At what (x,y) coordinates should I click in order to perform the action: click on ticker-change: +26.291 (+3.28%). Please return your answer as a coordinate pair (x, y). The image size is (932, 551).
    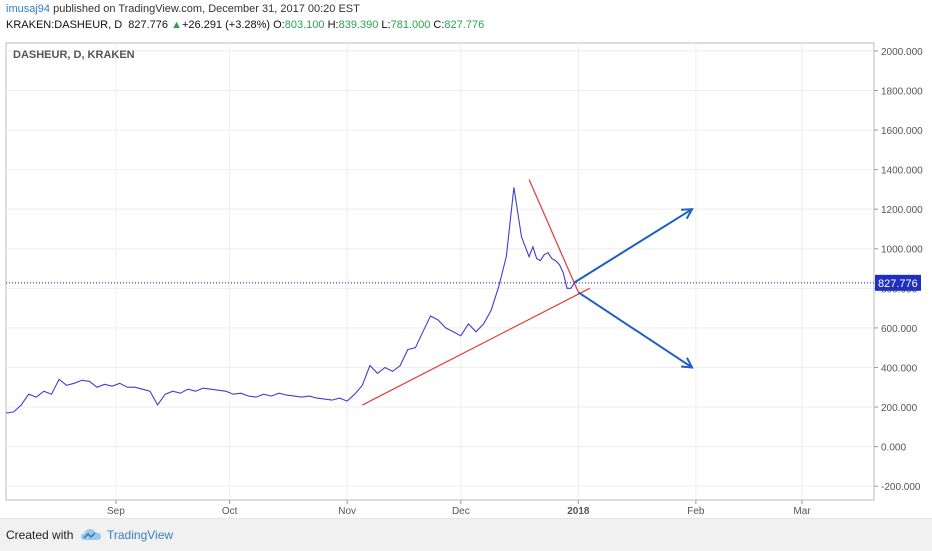
    Looking at the image, I should click on (226, 25).